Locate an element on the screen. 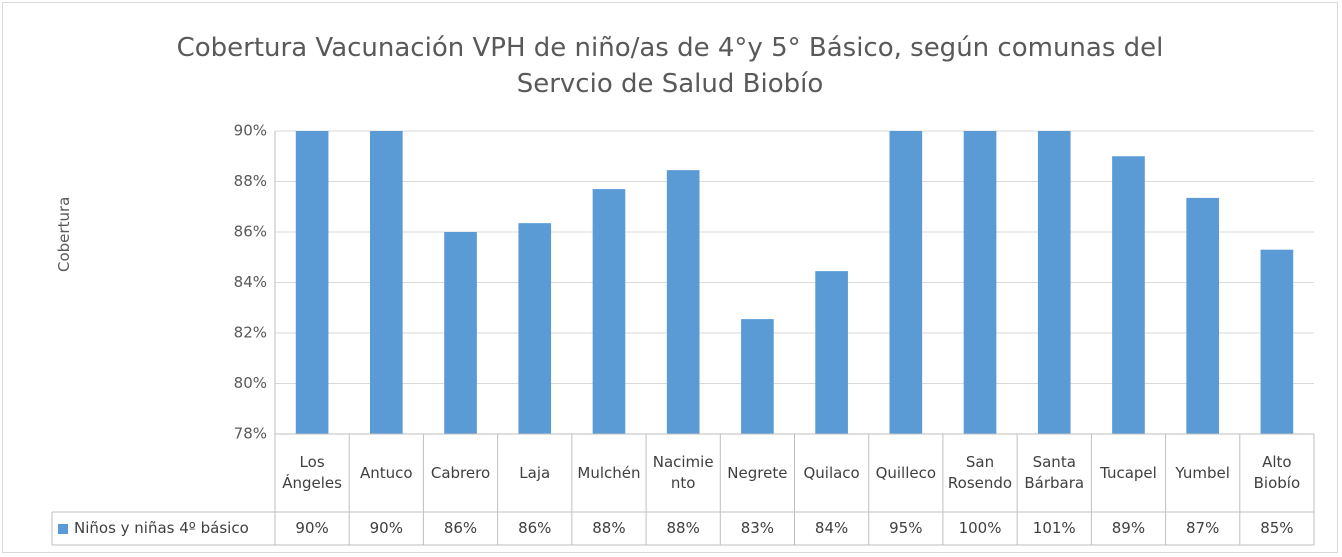 This screenshot has width=1342, height=557. x-tick-label: Quilleco is located at coordinates (906, 472).